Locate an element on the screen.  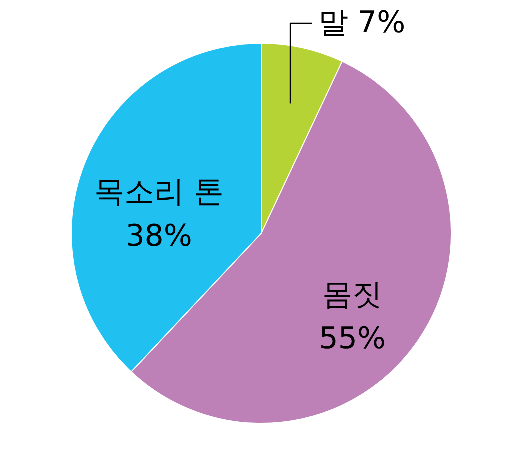
data-label: 38% is located at coordinates (159, 236).